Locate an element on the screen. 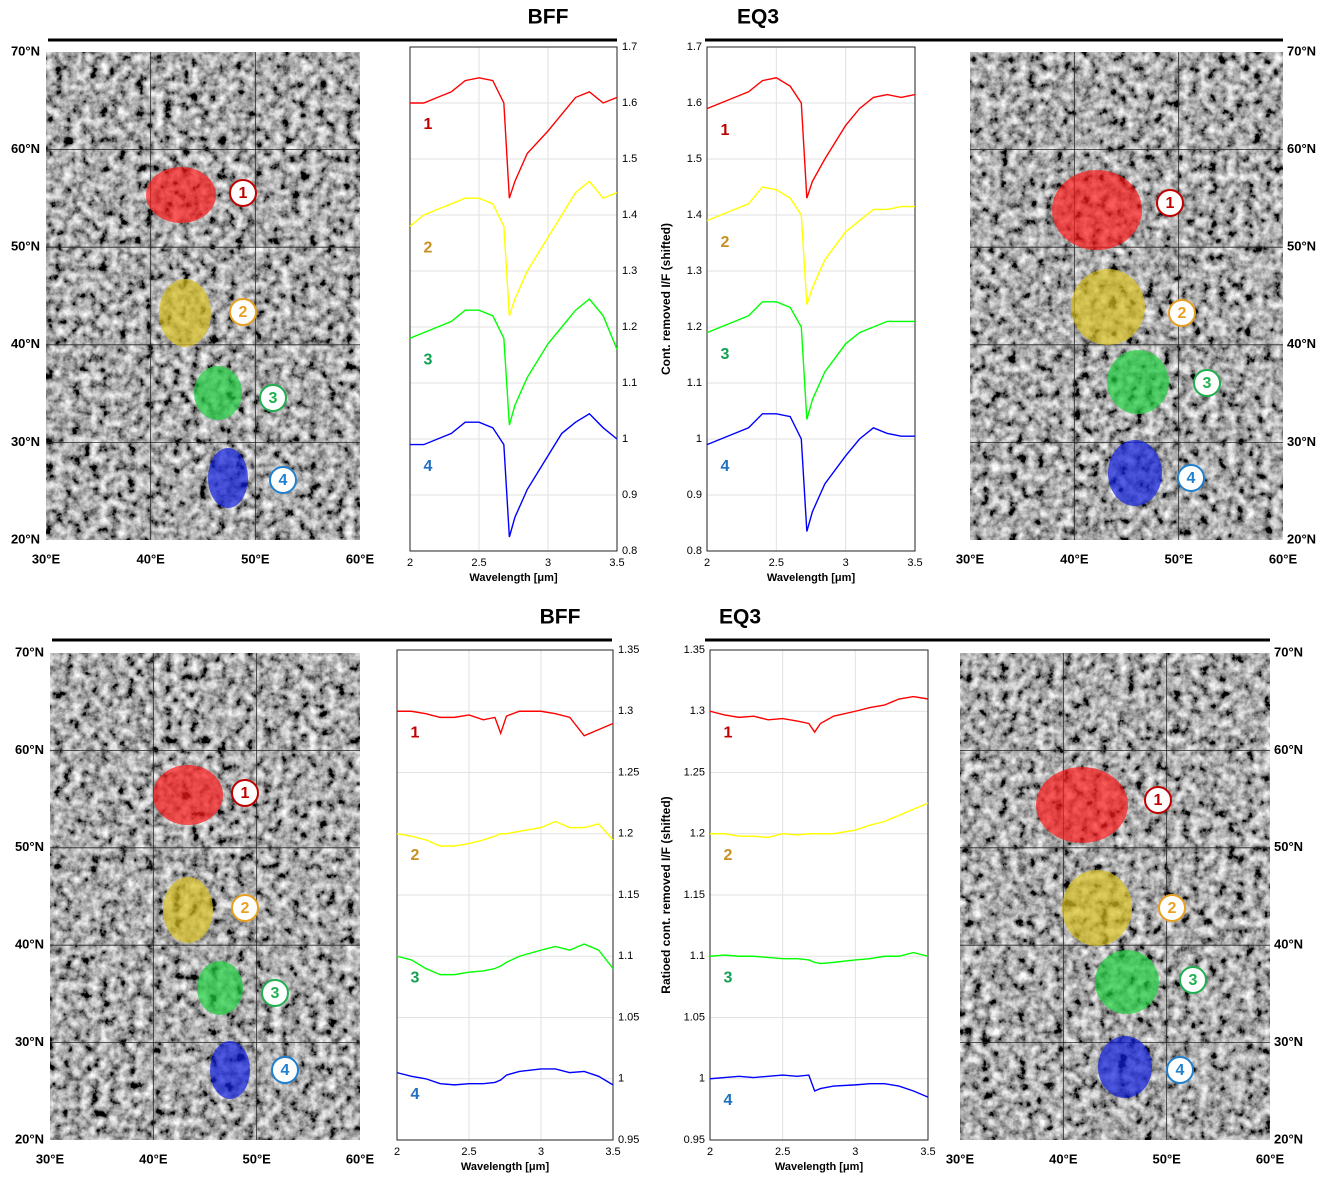 The image size is (1336, 1190). y-tick-label: 1.6 is located at coordinates (629, 103).